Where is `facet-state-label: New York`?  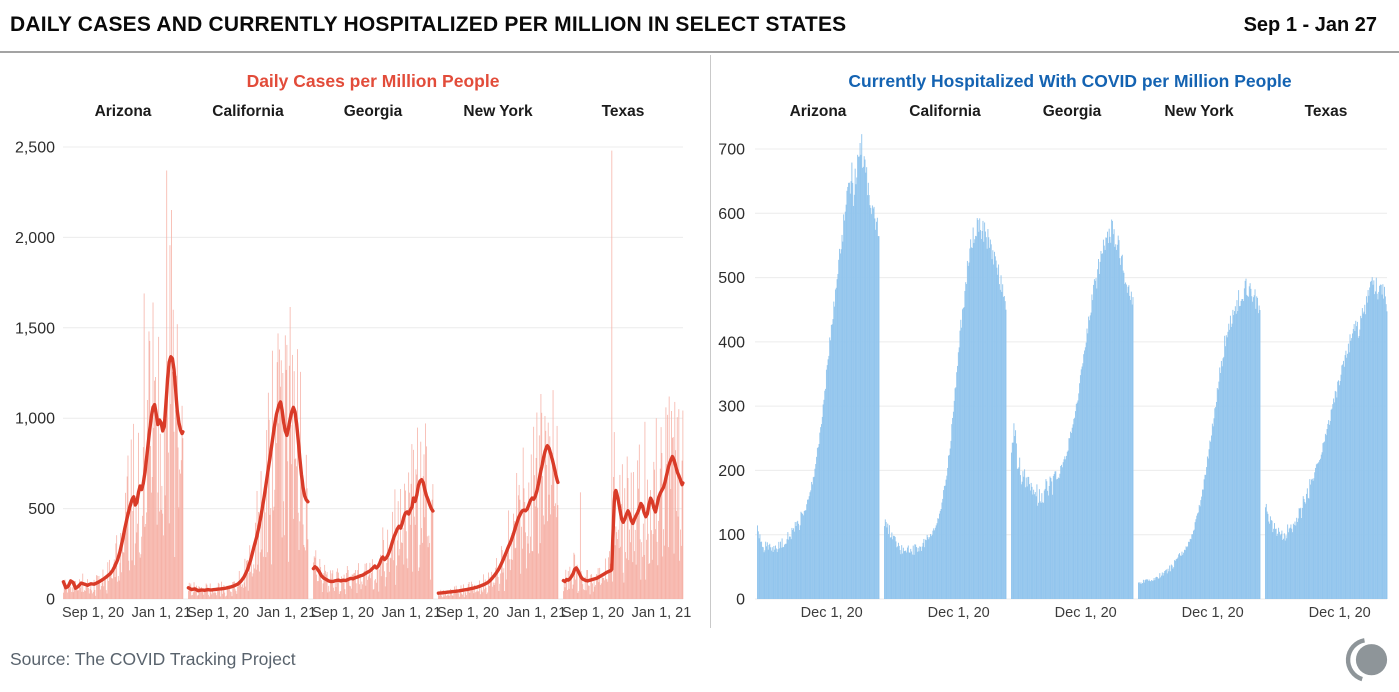
facet-state-label: New York is located at coordinates (1199, 111).